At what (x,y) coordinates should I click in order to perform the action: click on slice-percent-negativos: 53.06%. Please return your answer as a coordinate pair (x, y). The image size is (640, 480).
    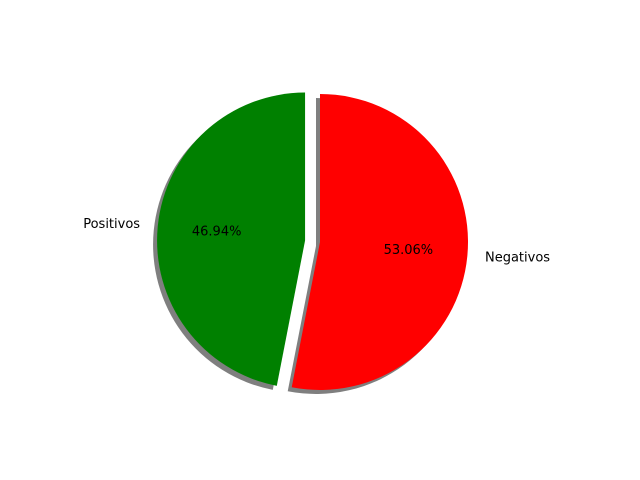
    Looking at the image, I should click on (409, 250).